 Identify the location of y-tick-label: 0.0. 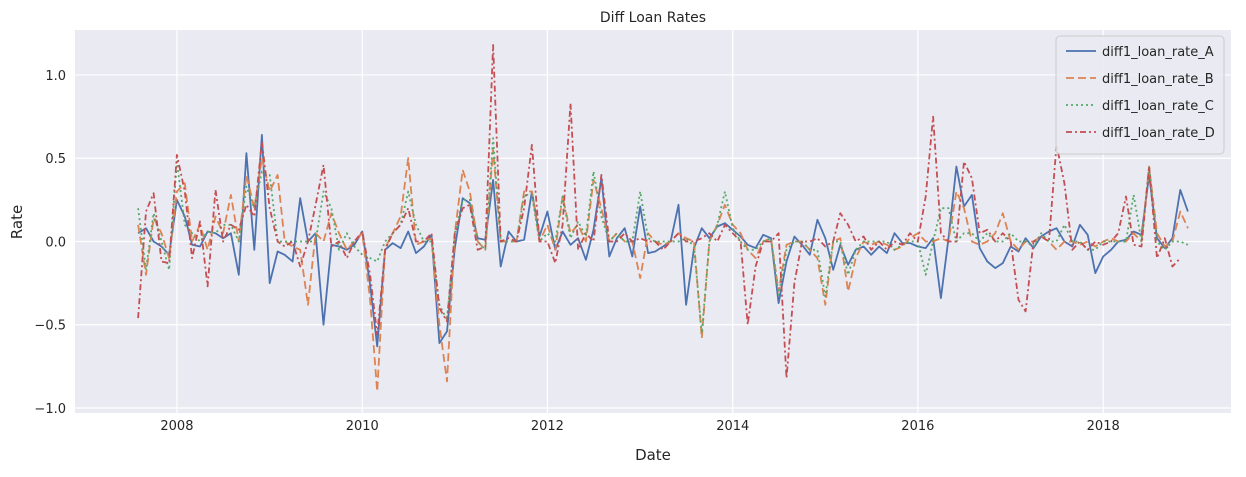
(55, 242).